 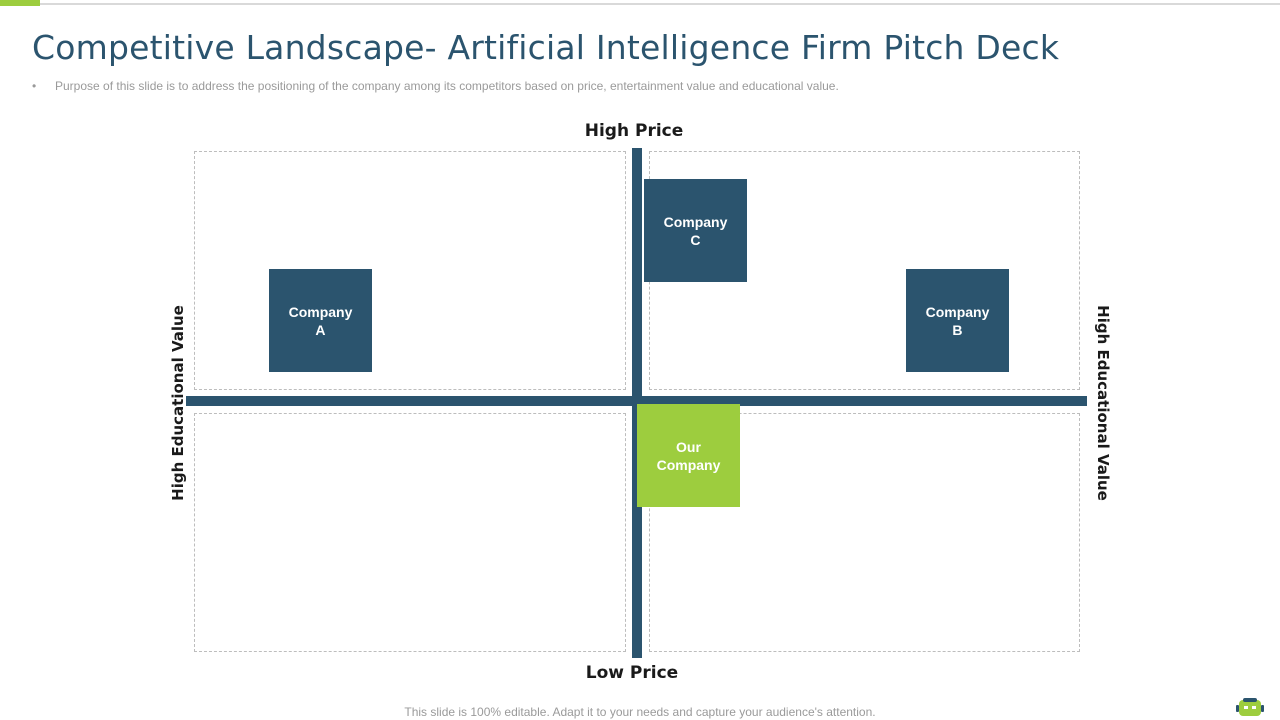 What do you see at coordinates (640, 4) in the screenshot?
I see `top-rule` at bounding box center [640, 4].